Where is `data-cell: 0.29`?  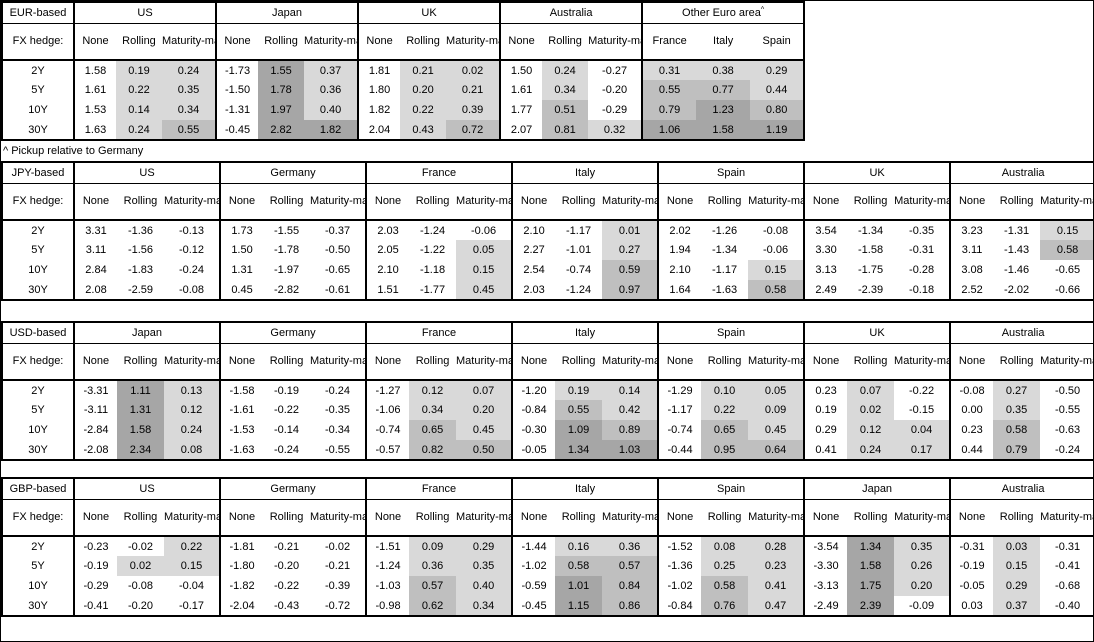
data-cell: 0.29 is located at coordinates (484, 546).